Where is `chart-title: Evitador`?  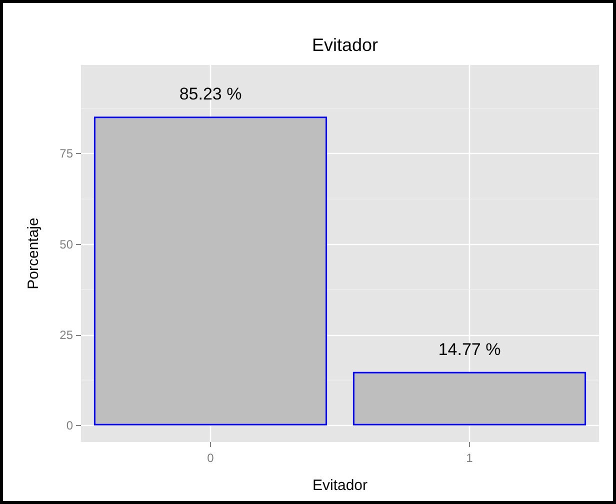 chart-title: Evitador is located at coordinates (345, 45).